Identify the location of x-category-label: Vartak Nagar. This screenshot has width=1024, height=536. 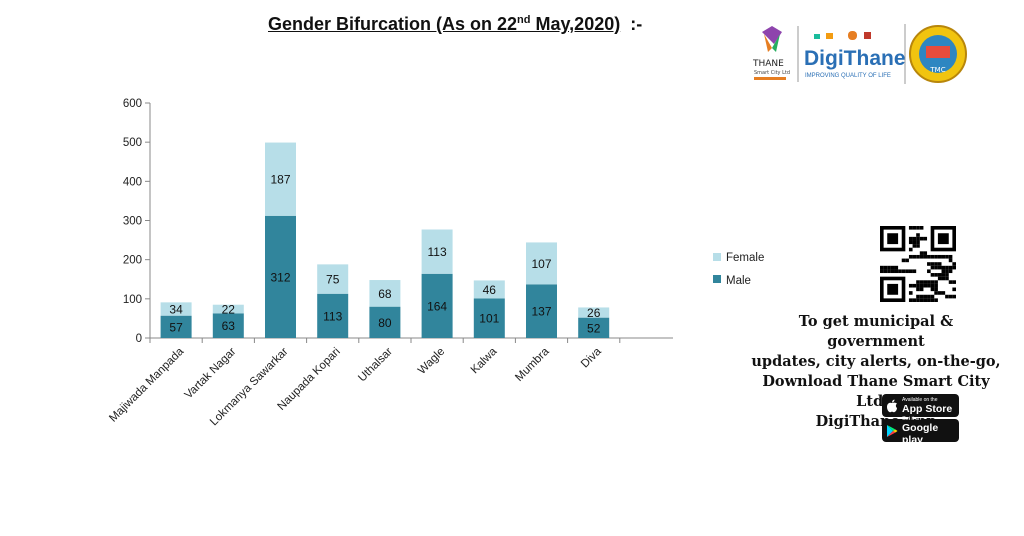
(211, 374).